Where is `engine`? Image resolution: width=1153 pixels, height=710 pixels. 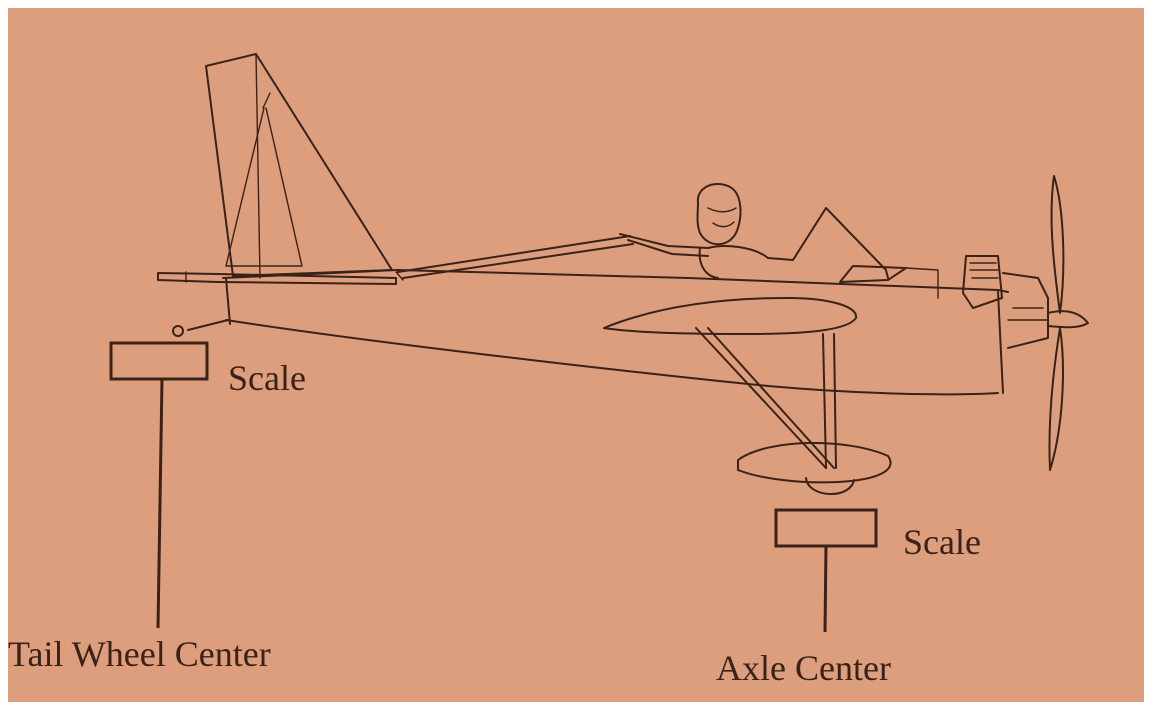 engine is located at coordinates (1005, 302).